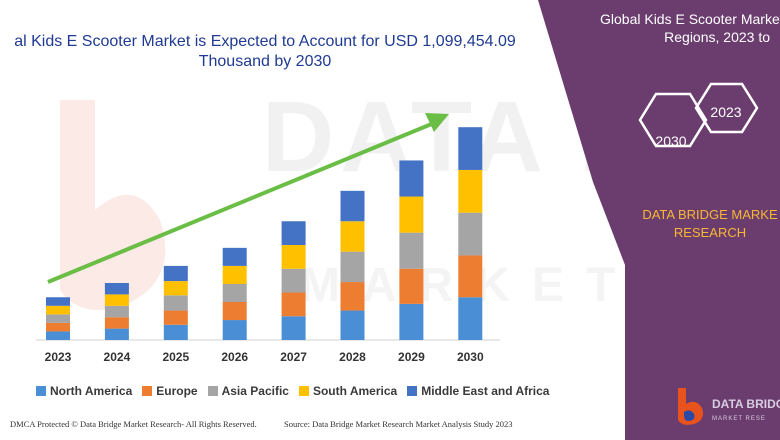 This screenshot has height=440, width=780. Describe the element at coordinates (710, 214) in the screenshot. I see `brand-line1: DATA BRIDGE MARKE` at that location.